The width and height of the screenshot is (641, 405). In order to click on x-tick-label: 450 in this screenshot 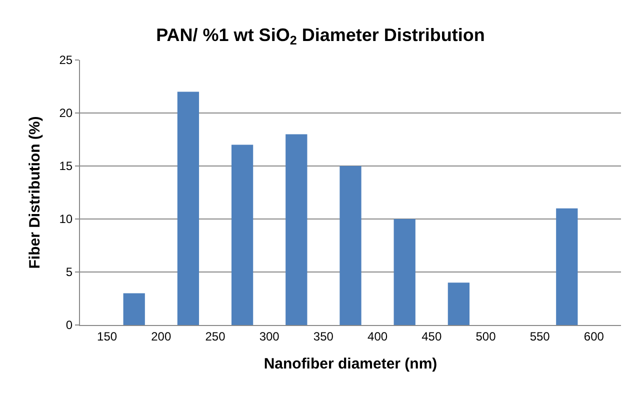, I will do `click(432, 336)`.